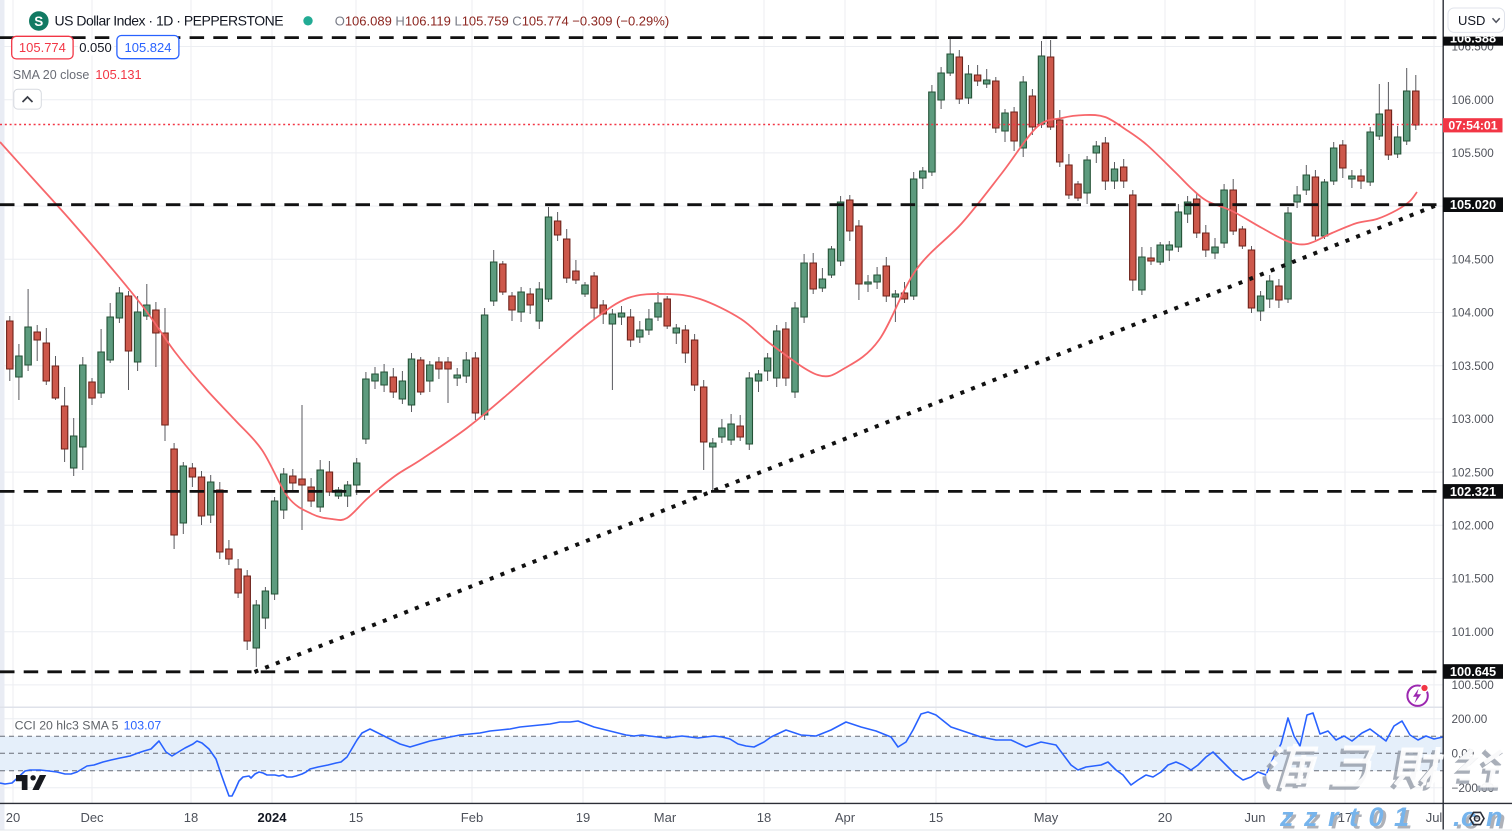 The height and width of the screenshot is (834, 1512). Describe the element at coordinates (1473, 472) in the screenshot. I see `svg-text: 102.500` at that location.